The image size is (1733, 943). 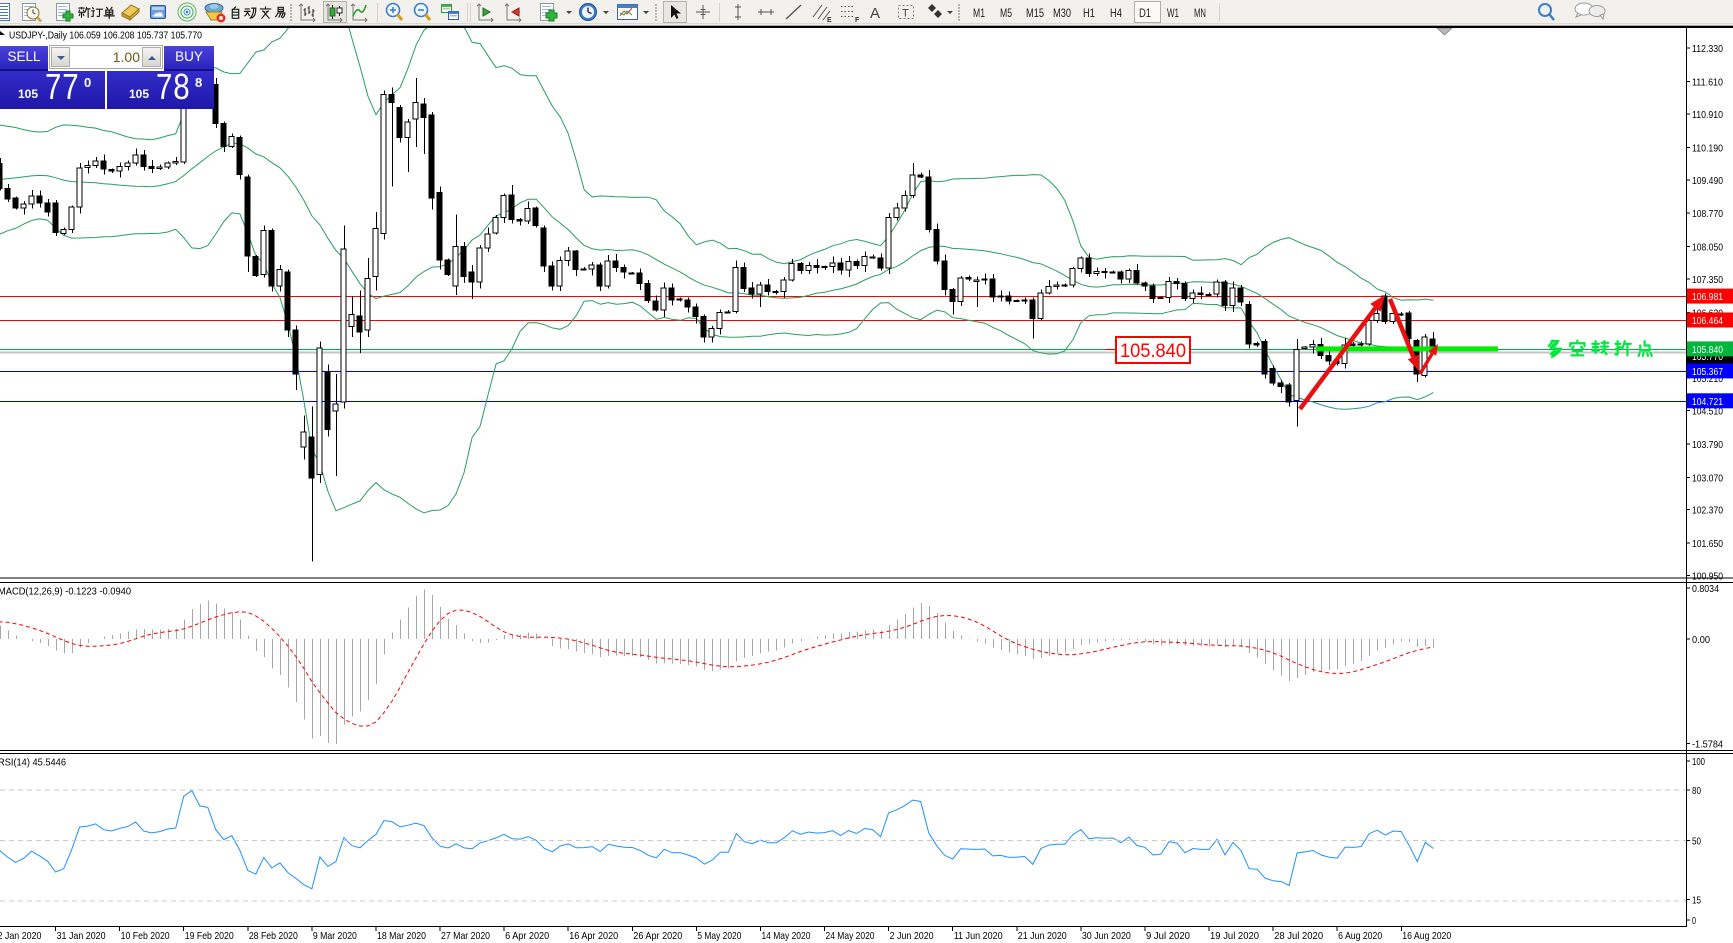 What do you see at coordinates (65, 592) in the screenshot?
I see `svg-text: MACD(12,26,9) -0.1223 -0.0940` at bounding box center [65, 592].